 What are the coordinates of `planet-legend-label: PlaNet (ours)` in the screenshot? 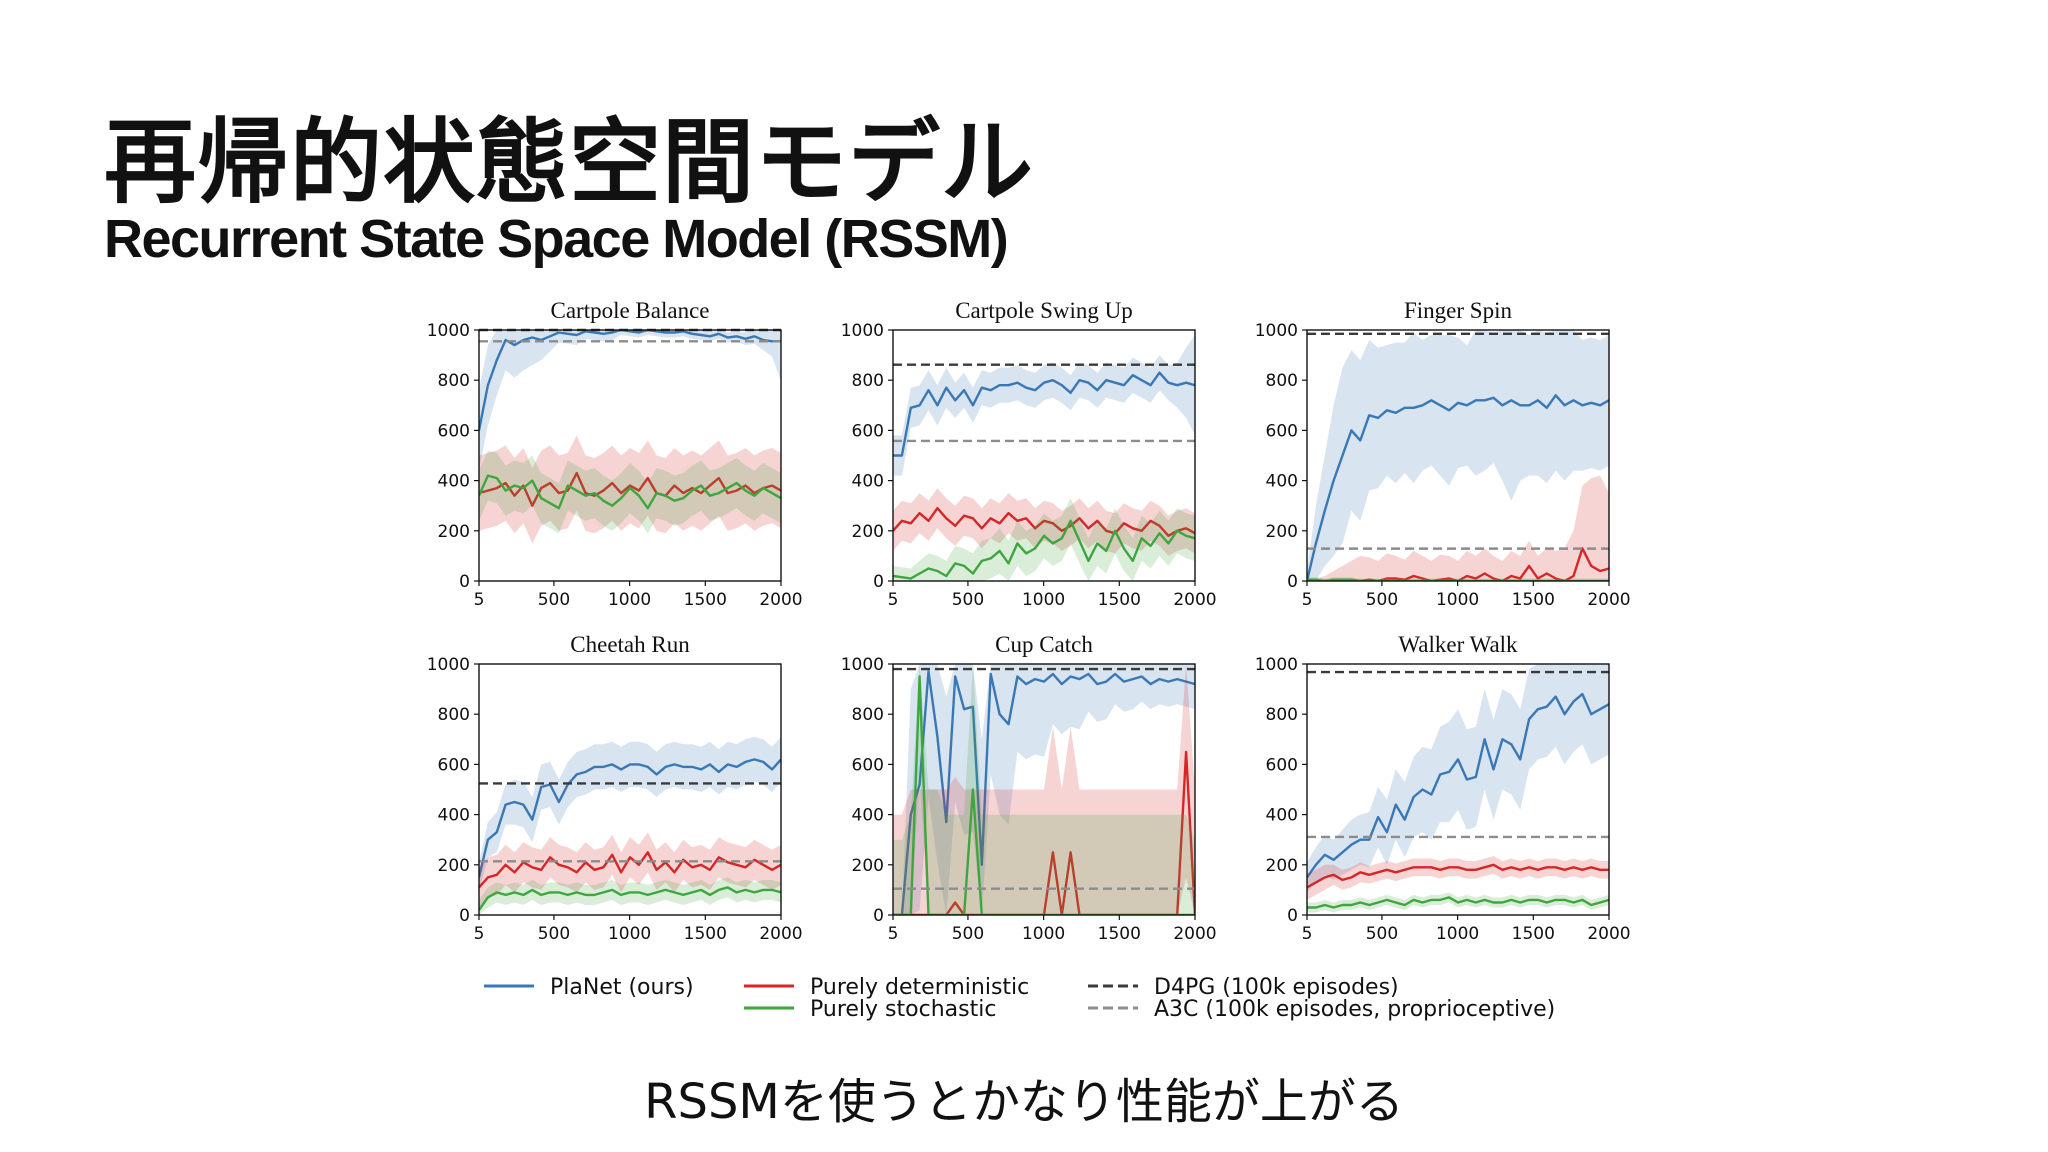 It's located at (622, 987).